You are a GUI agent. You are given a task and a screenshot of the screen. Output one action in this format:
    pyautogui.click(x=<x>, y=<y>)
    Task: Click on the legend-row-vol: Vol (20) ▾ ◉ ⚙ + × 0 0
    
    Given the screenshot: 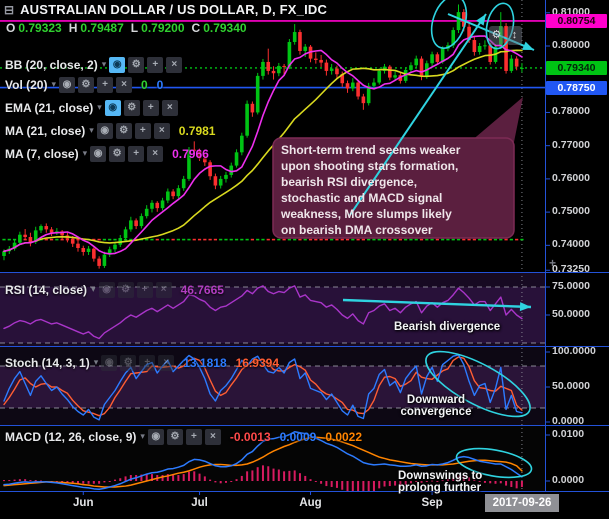 What is the action you would take?
    pyautogui.click(x=84, y=84)
    